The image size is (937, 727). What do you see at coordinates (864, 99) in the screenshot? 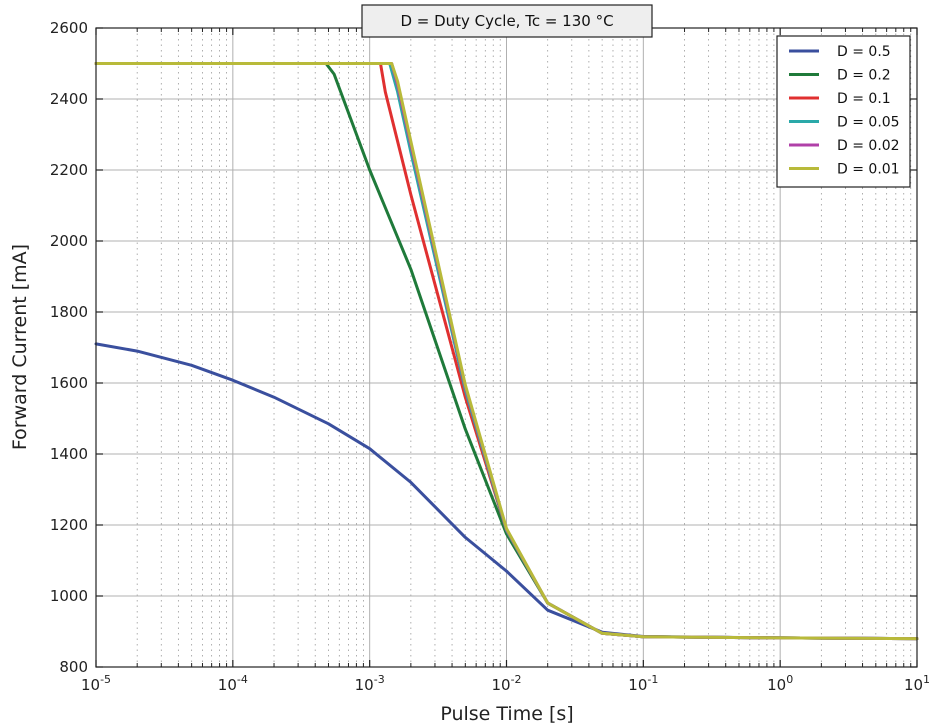
I see `legend-label: D = 0.1` at bounding box center [864, 99].